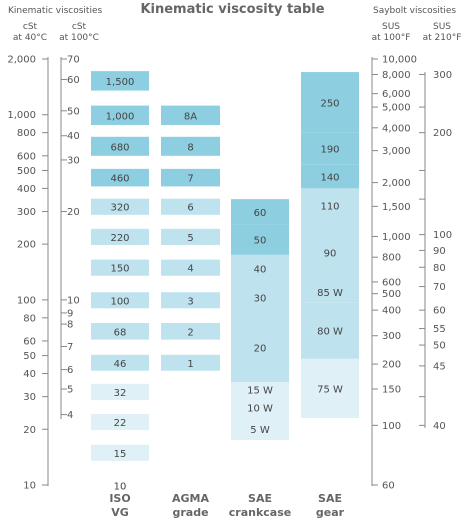 This screenshot has height=524, width=465. Describe the element at coordinates (73, 136) in the screenshot. I see `cst100-tick-label: 40` at that location.